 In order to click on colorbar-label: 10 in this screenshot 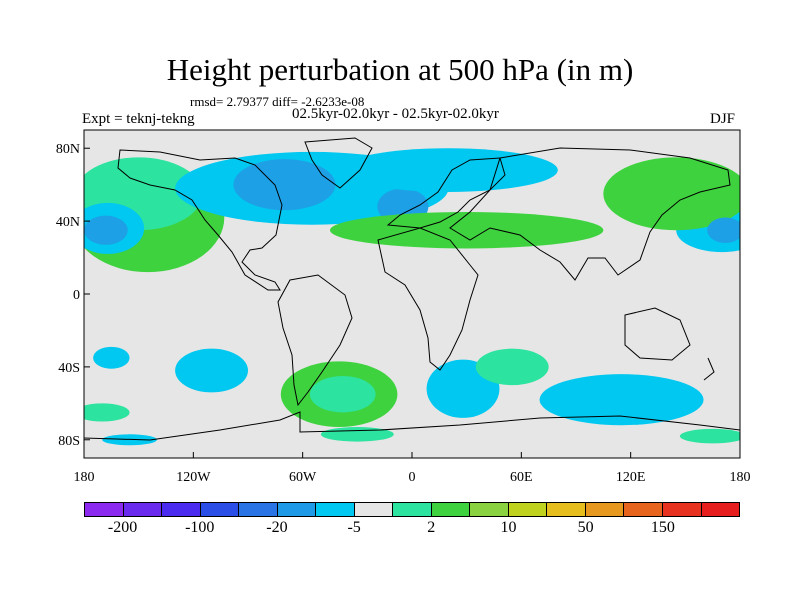, I will do `click(508, 527)`.